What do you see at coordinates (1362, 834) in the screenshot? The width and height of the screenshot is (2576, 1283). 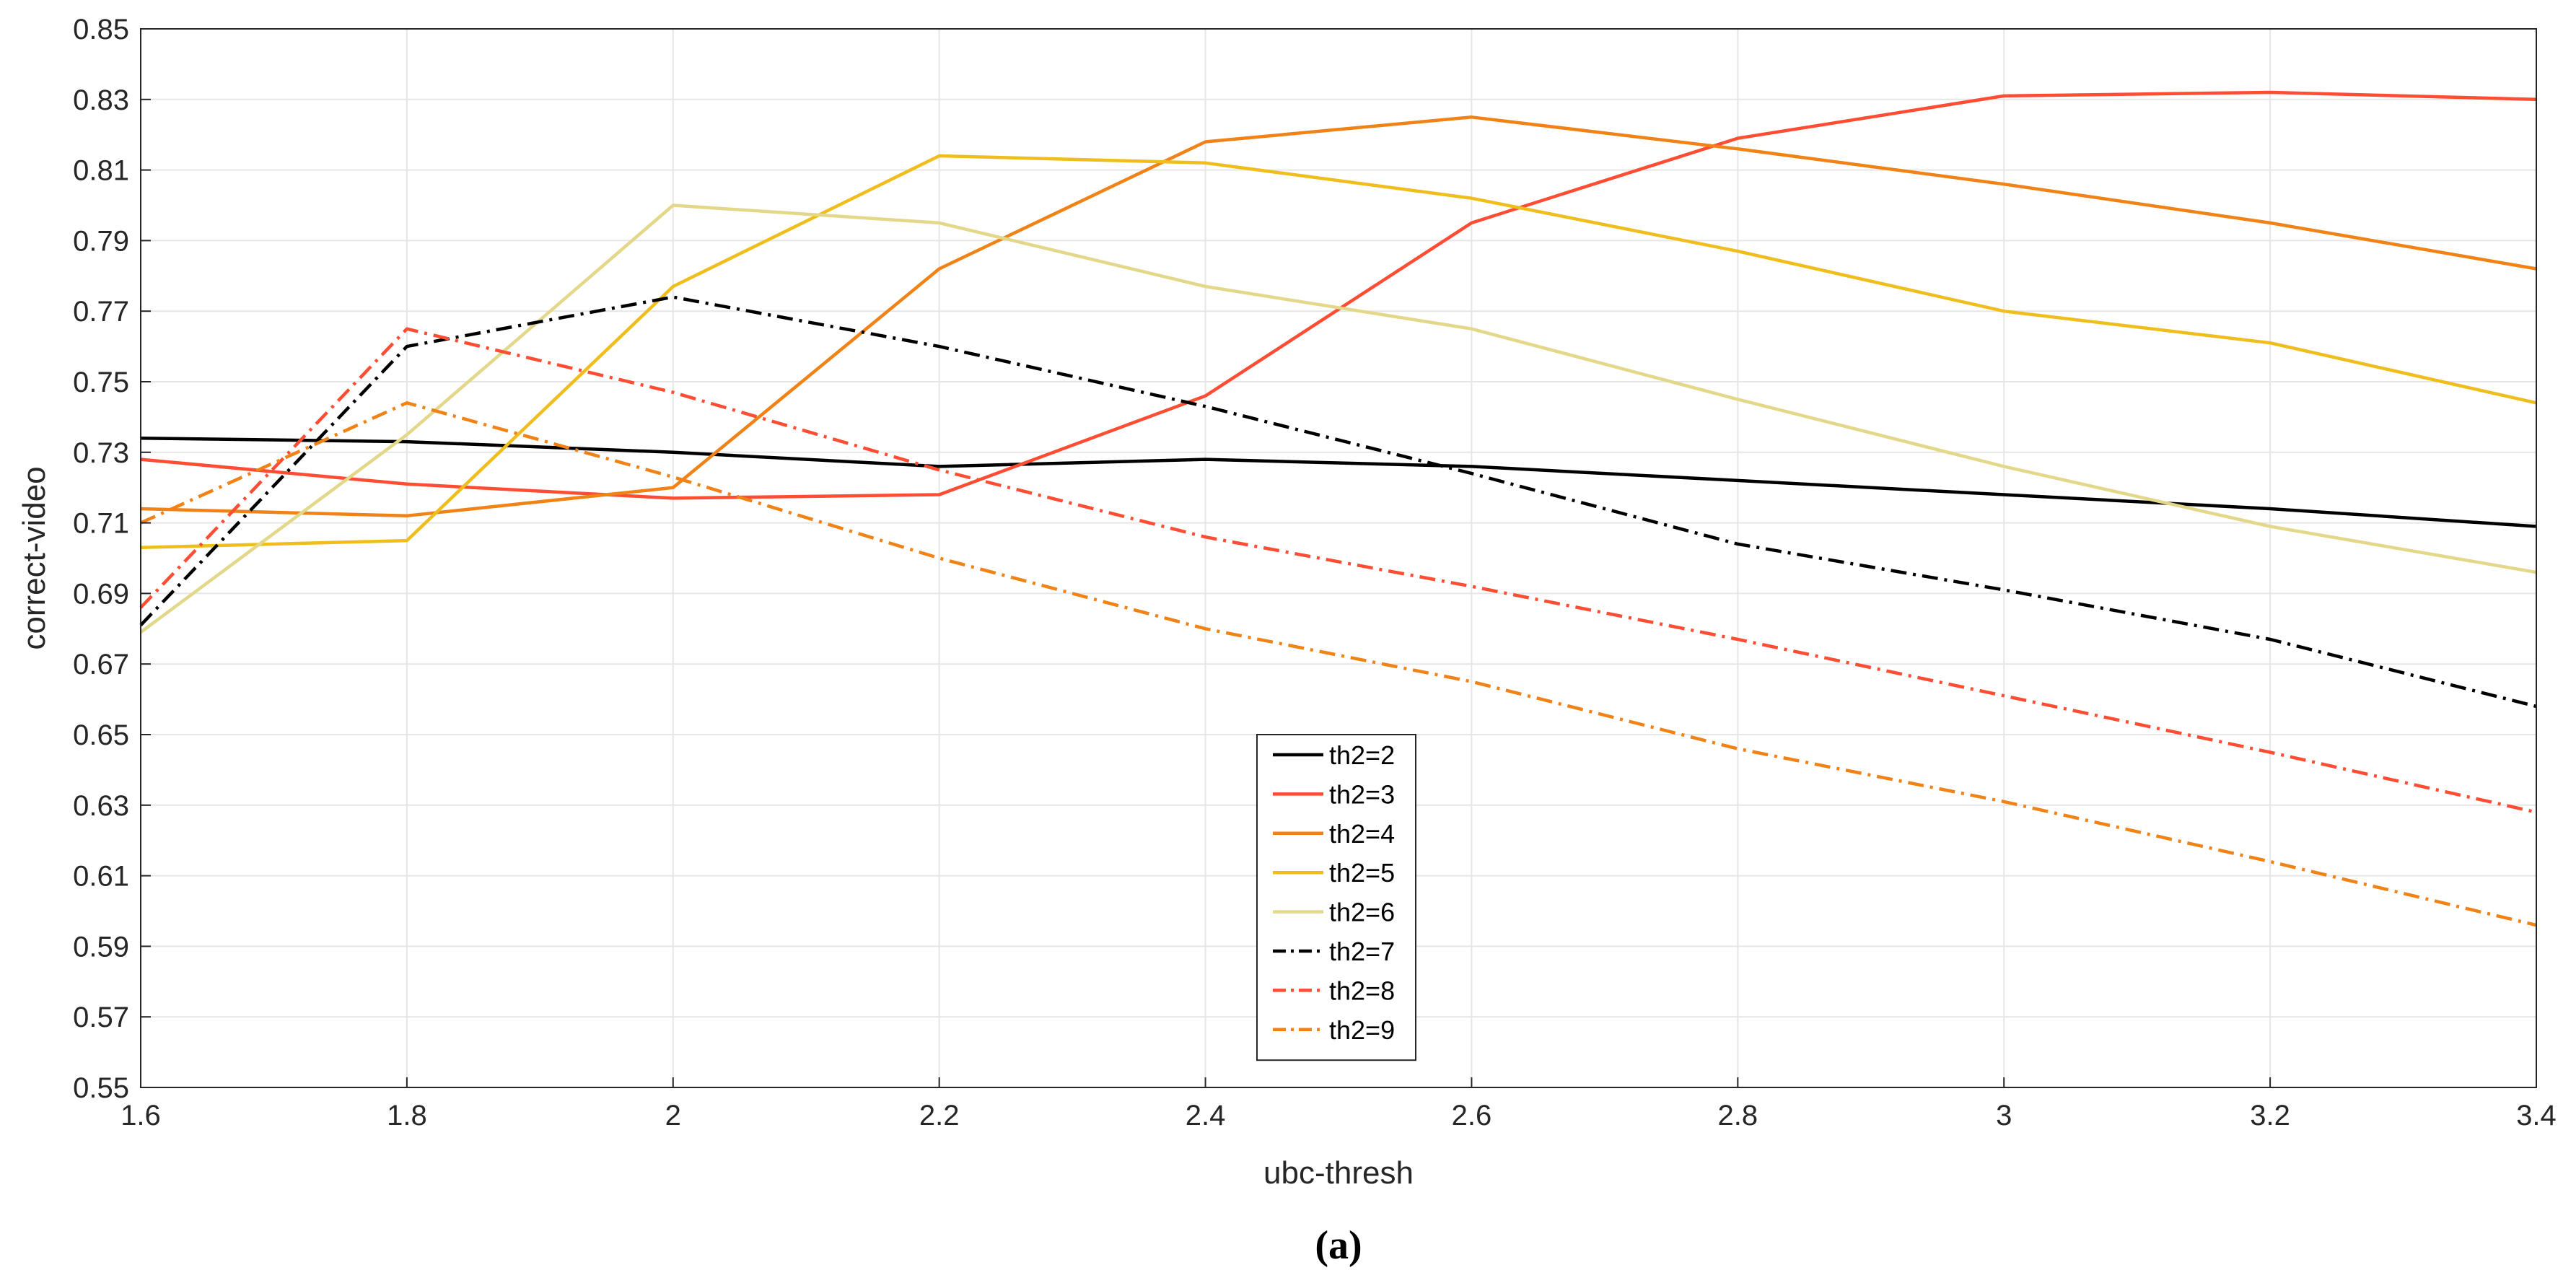 I see `legend-entry-label: th2=4` at bounding box center [1362, 834].